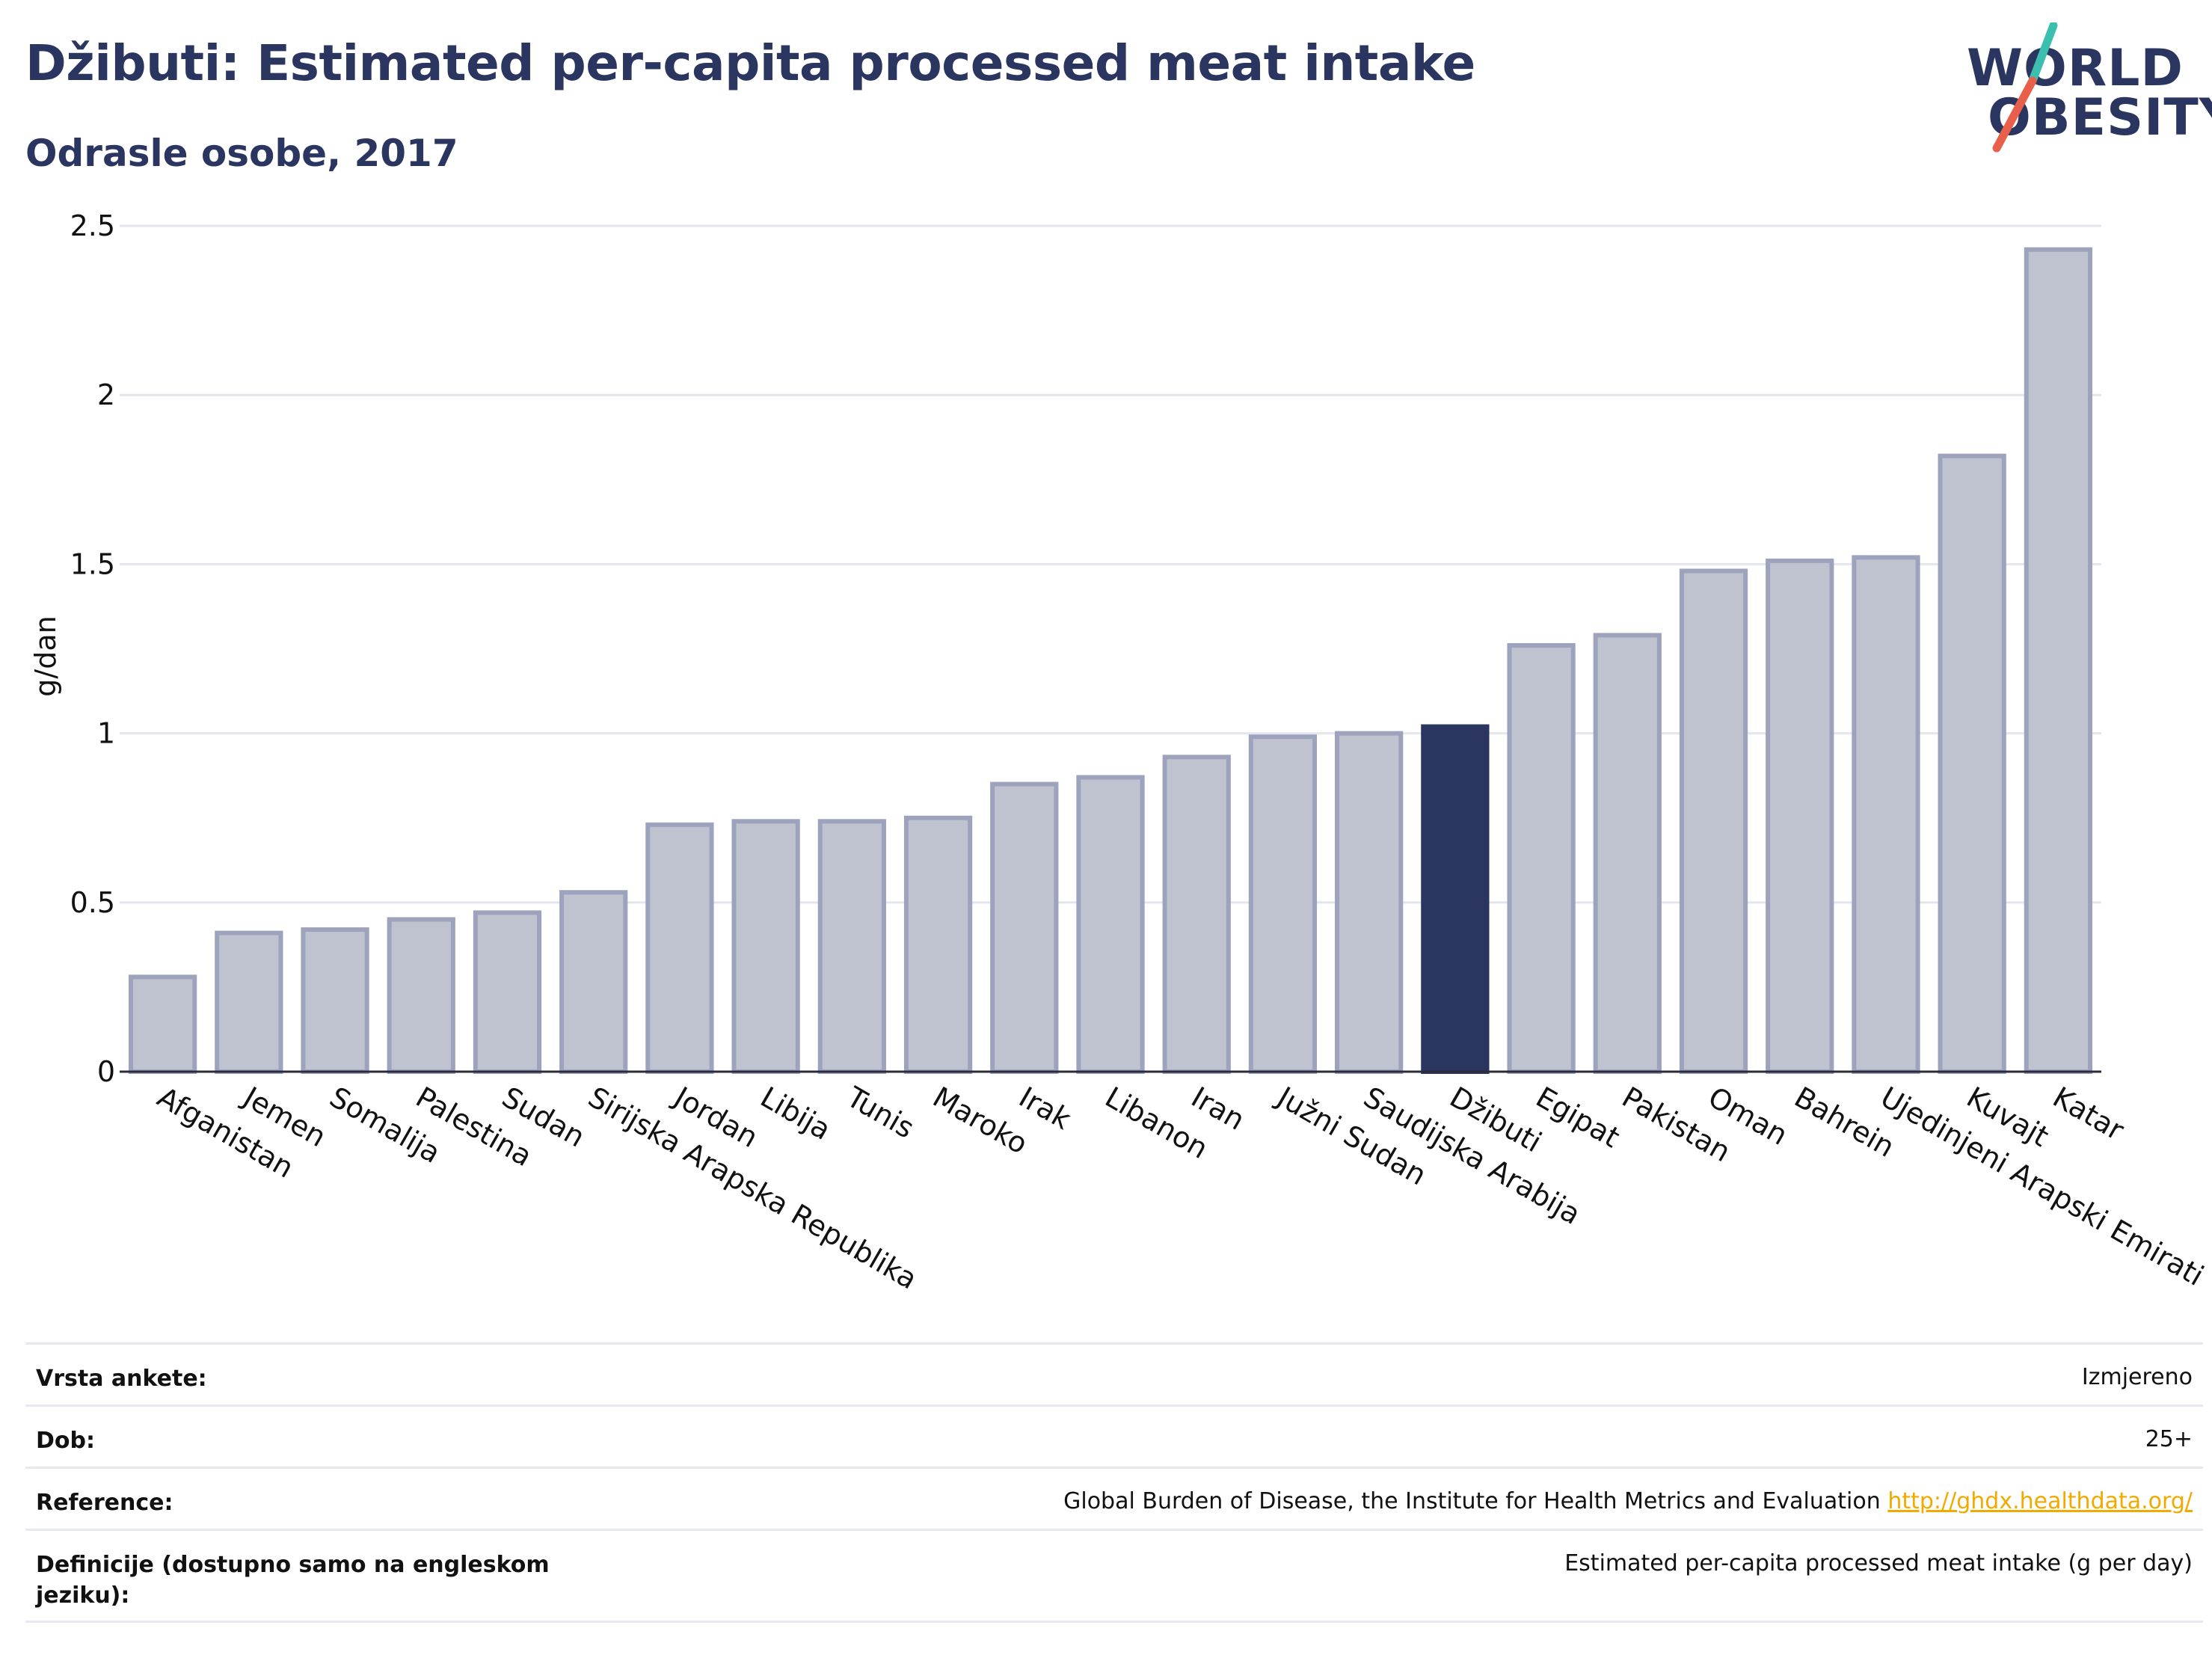 This screenshot has width=2212, height=1655. I want to click on bar-sirijska-arapska-republika, so click(593, 982).